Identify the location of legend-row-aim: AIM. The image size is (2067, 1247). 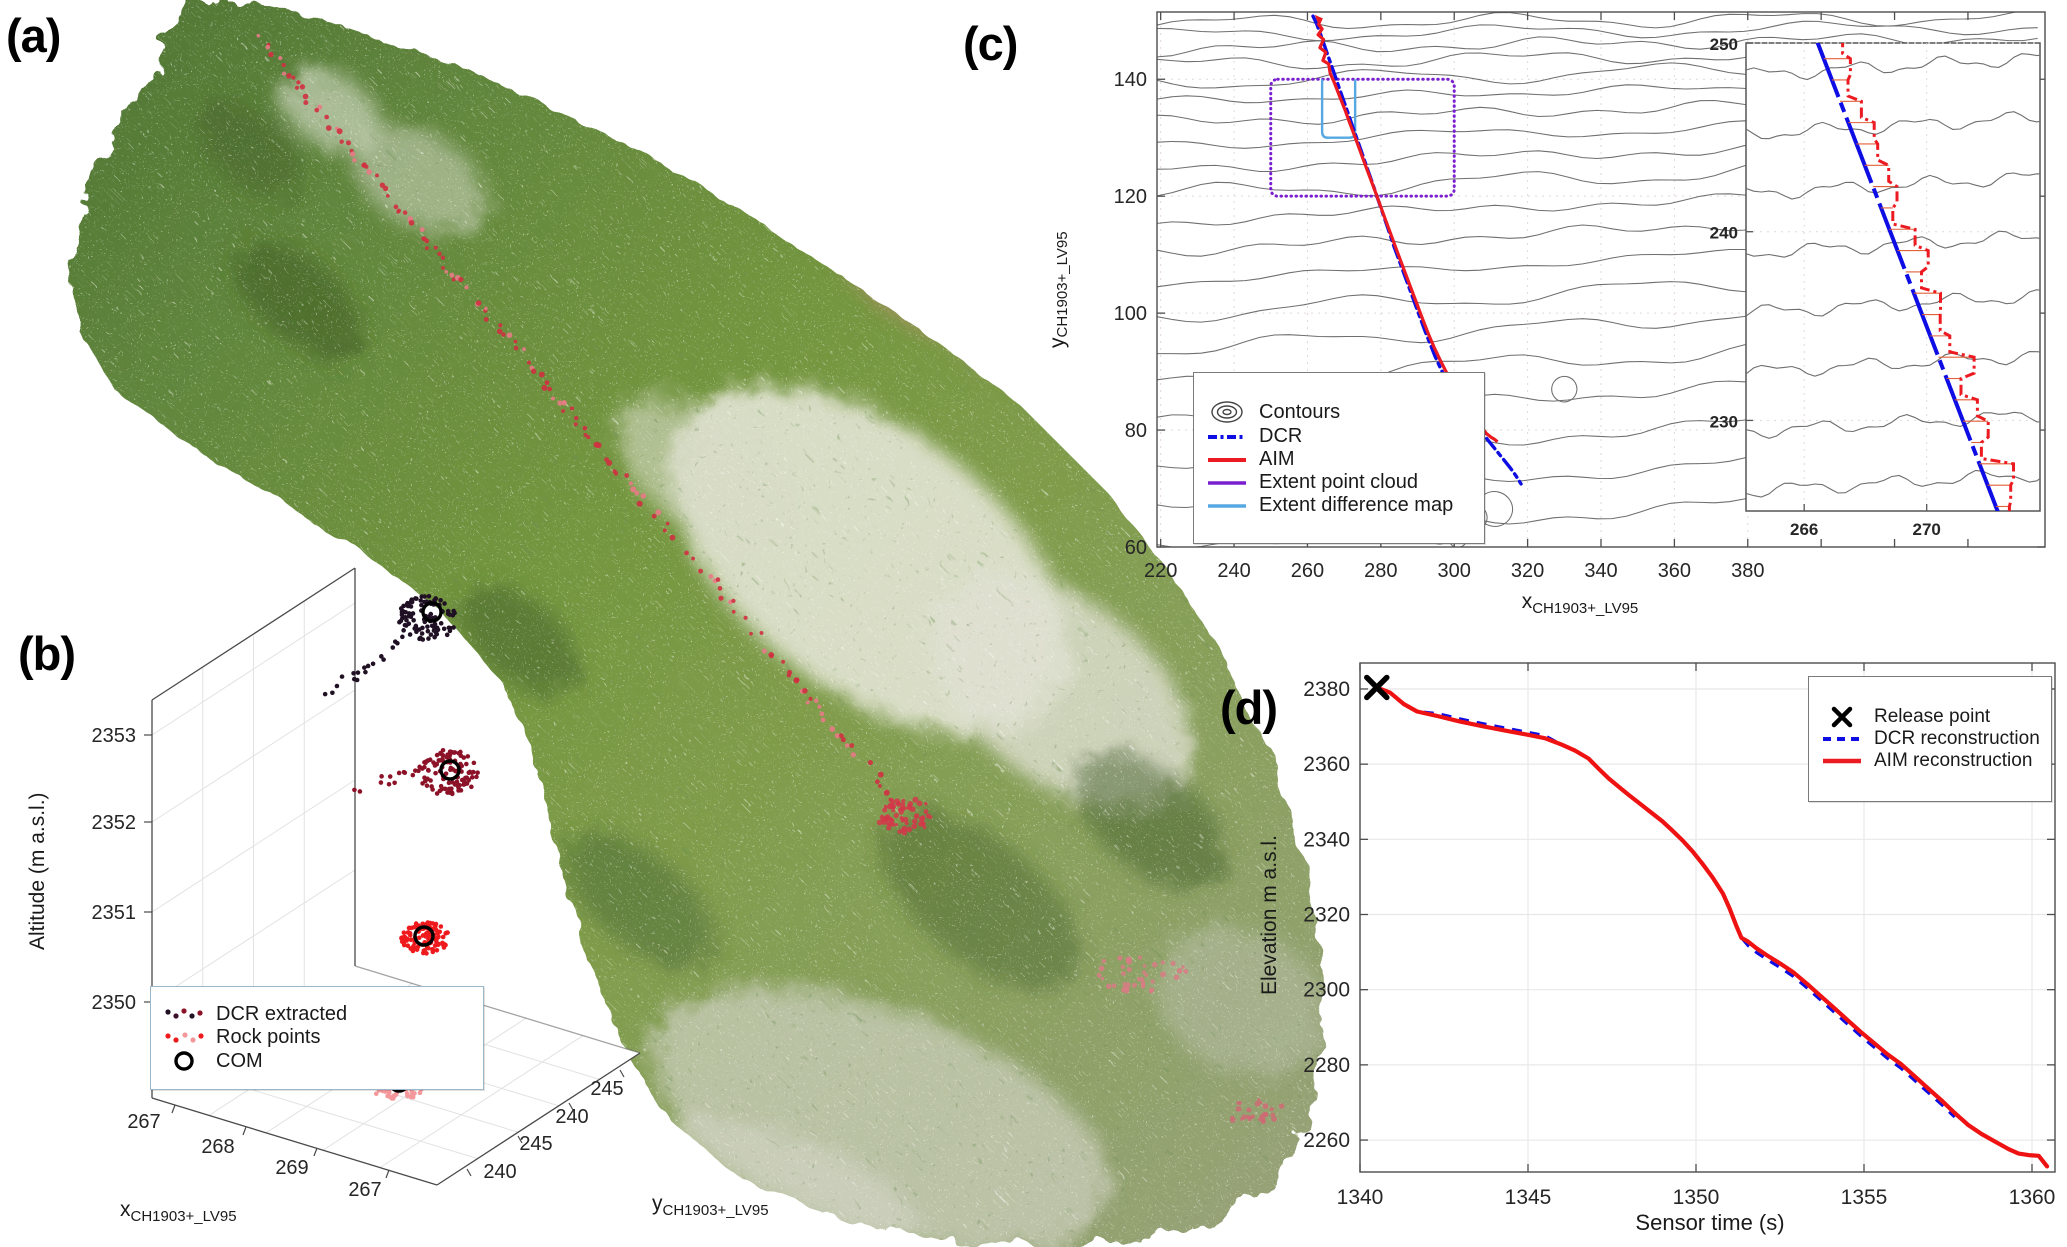
(1339, 459).